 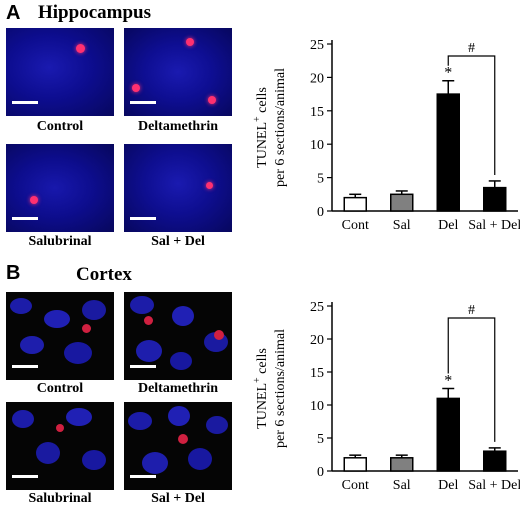 I want to click on hippocampus-sal-del-micrograph, so click(x=178, y=188).